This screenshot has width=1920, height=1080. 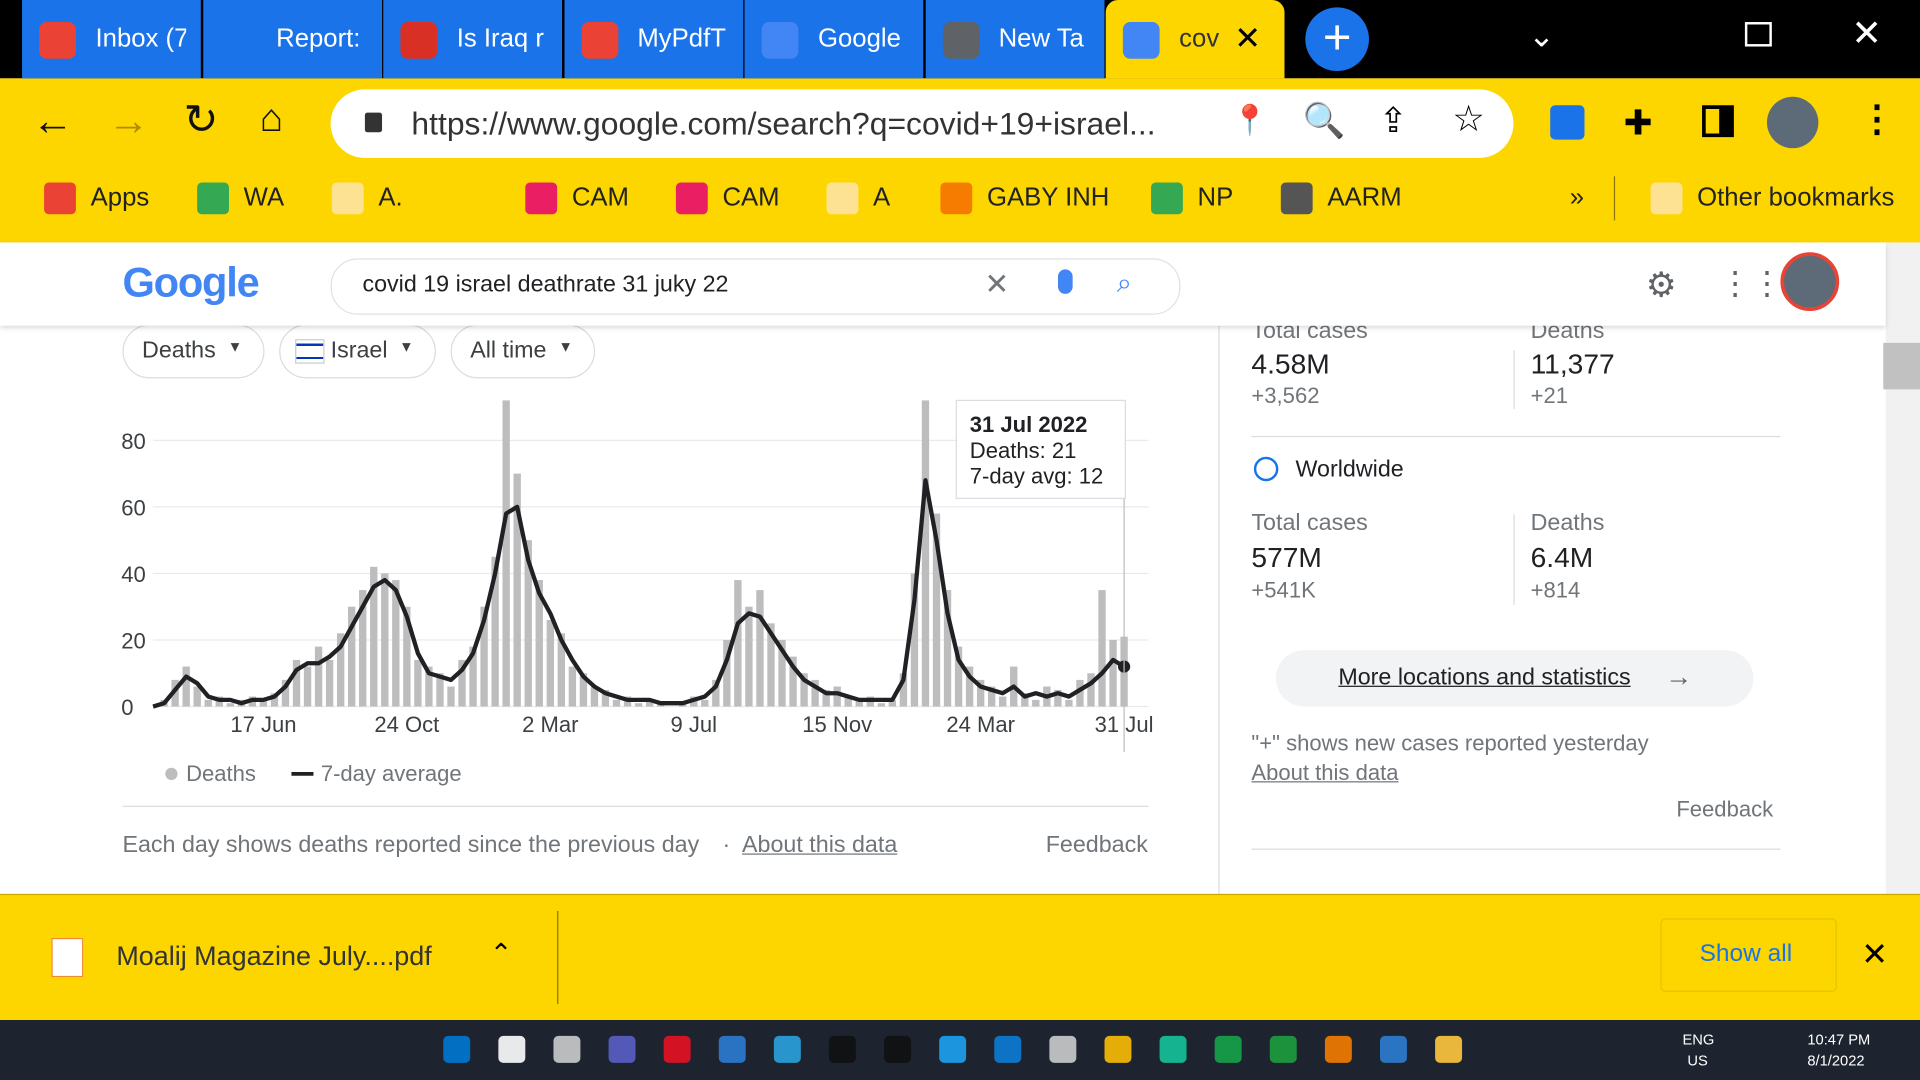 What do you see at coordinates (1324, 120) in the screenshot?
I see `zoom-icon: 🔍` at bounding box center [1324, 120].